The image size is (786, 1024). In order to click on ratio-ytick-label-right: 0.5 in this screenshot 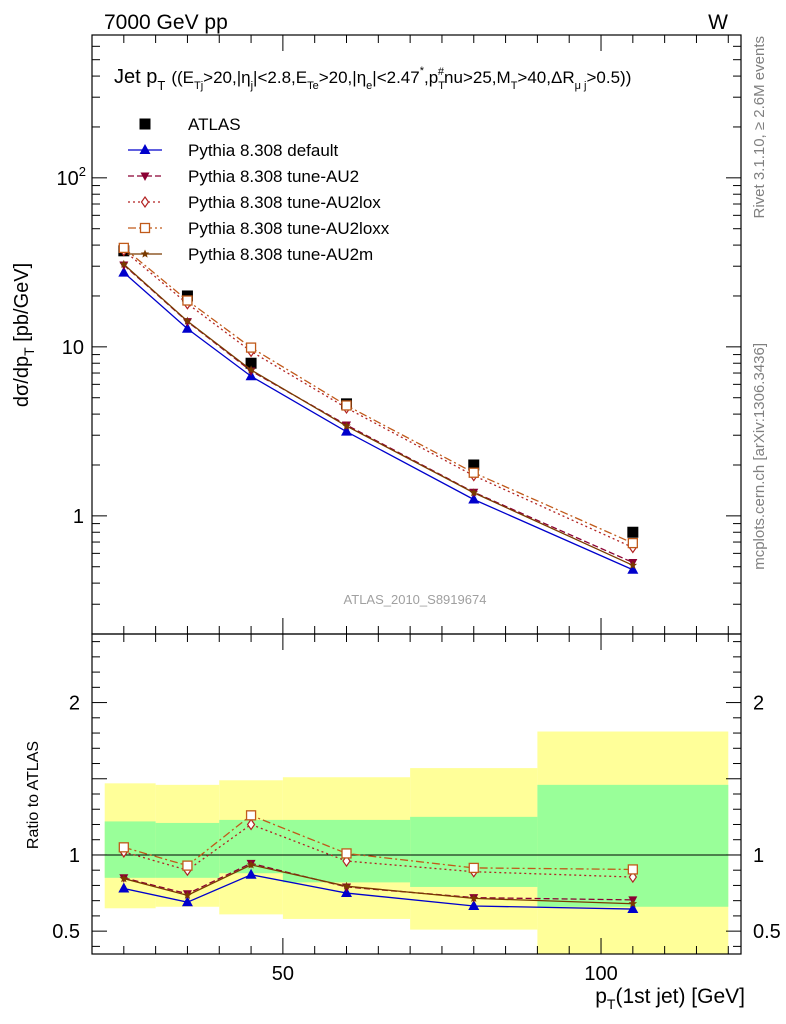, I will do `click(767, 932)`.